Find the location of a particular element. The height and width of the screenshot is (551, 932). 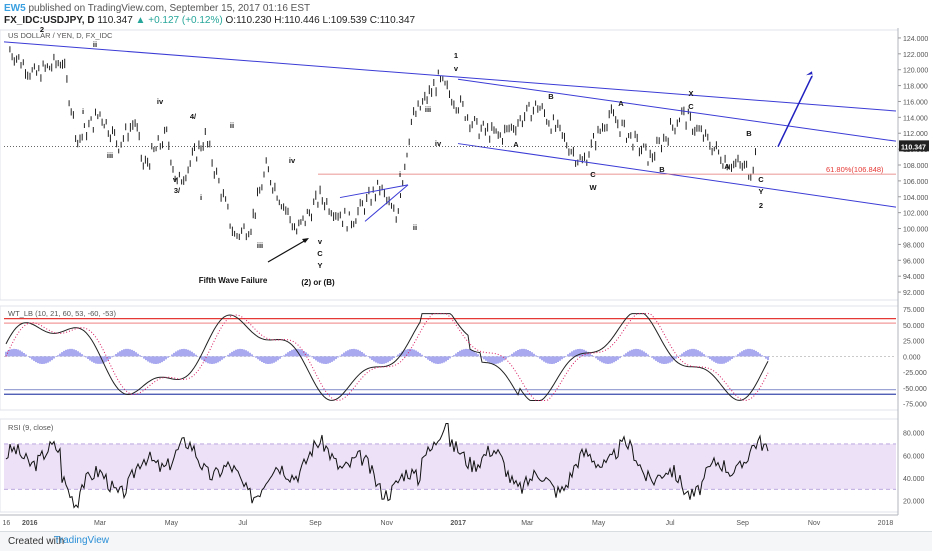

price-tick-label: 120.000 is located at coordinates (915, 71).